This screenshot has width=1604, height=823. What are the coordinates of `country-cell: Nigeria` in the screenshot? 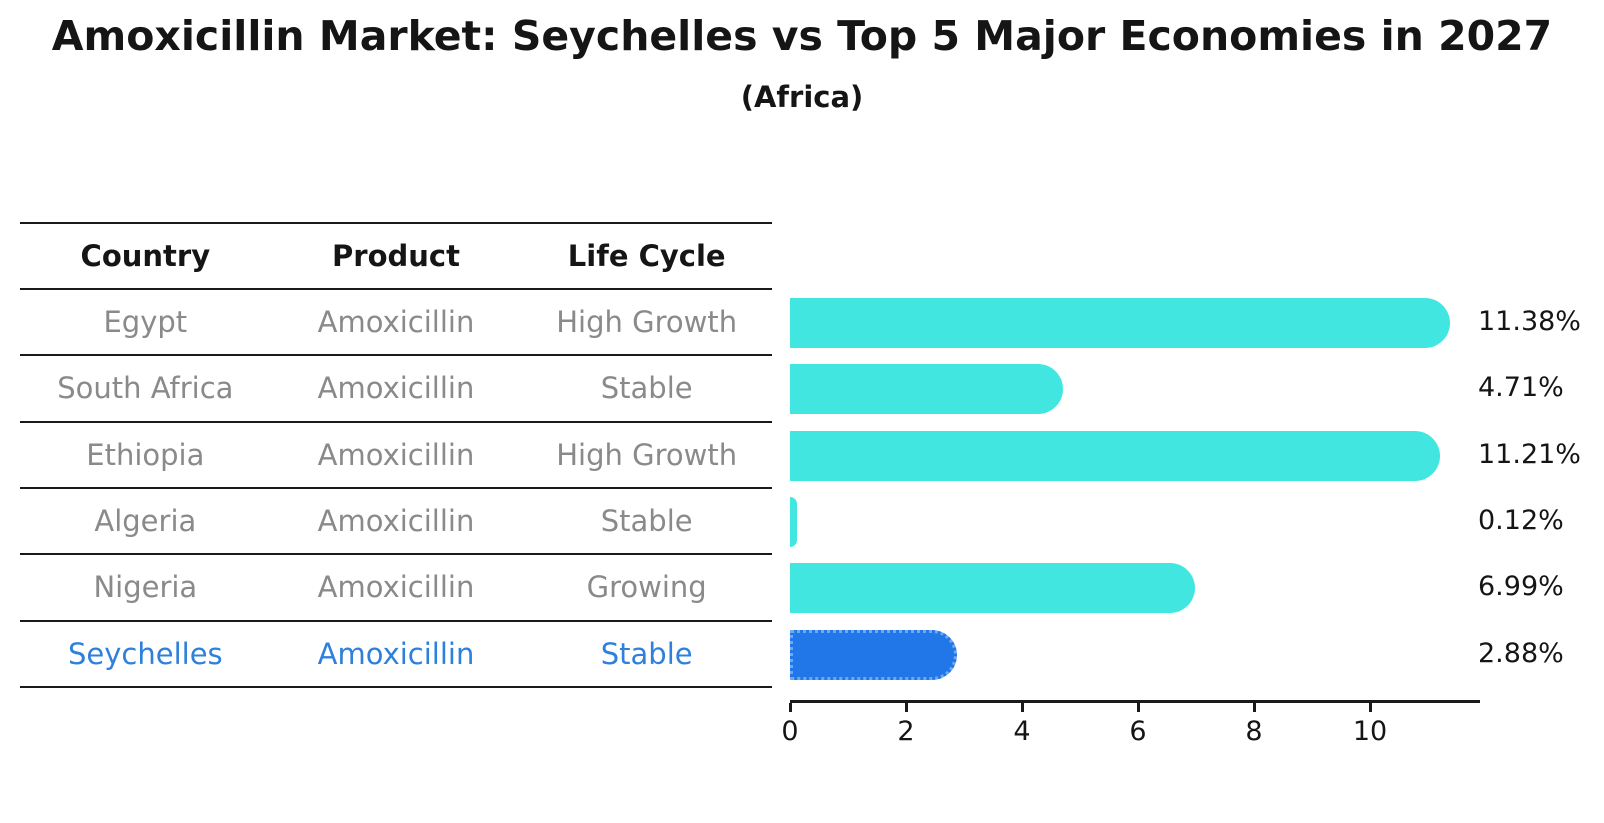 It's located at (145, 587).